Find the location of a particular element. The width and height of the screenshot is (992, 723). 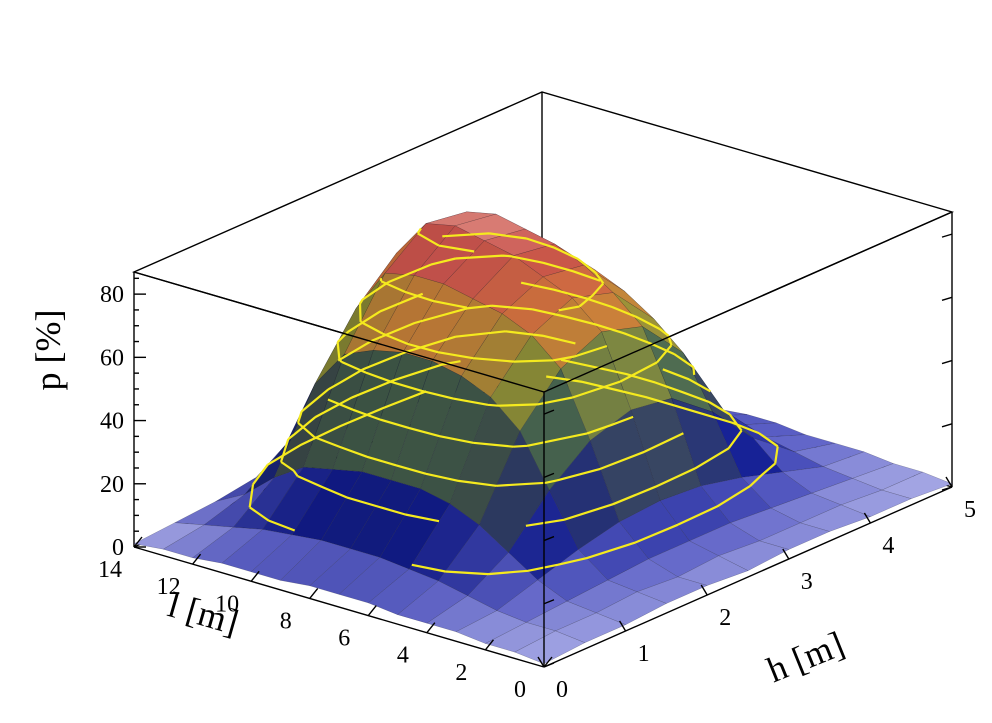

z-tick-label-0: 0 is located at coordinates (118, 548).